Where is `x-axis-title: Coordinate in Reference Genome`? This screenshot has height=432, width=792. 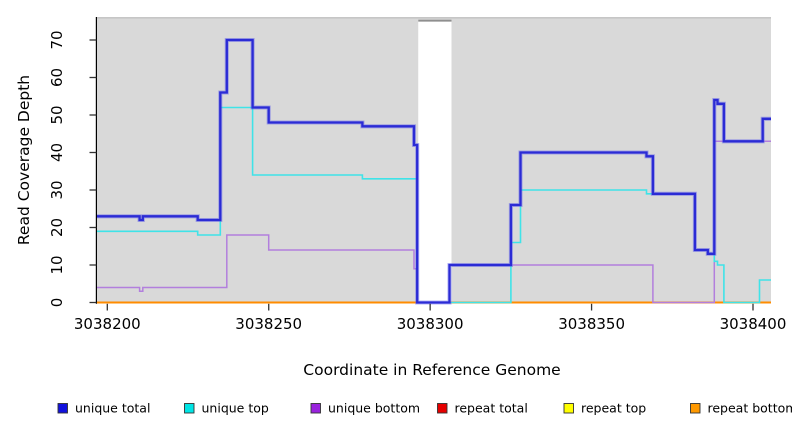 x-axis-title: Coordinate in Reference Genome is located at coordinates (432, 370).